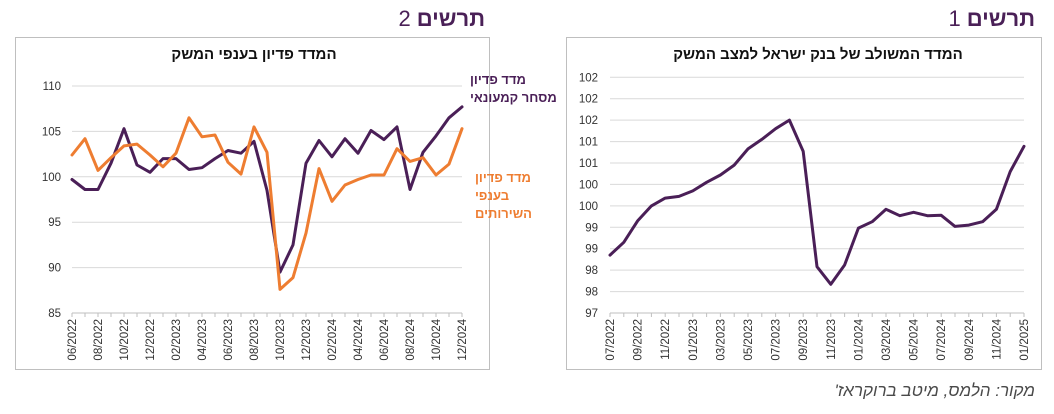 The width and height of the screenshot is (1054, 414). What do you see at coordinates (463, 339) in the screenshot?
I see `x-tick-label: 12/2024` at bounding box center [463, 339].